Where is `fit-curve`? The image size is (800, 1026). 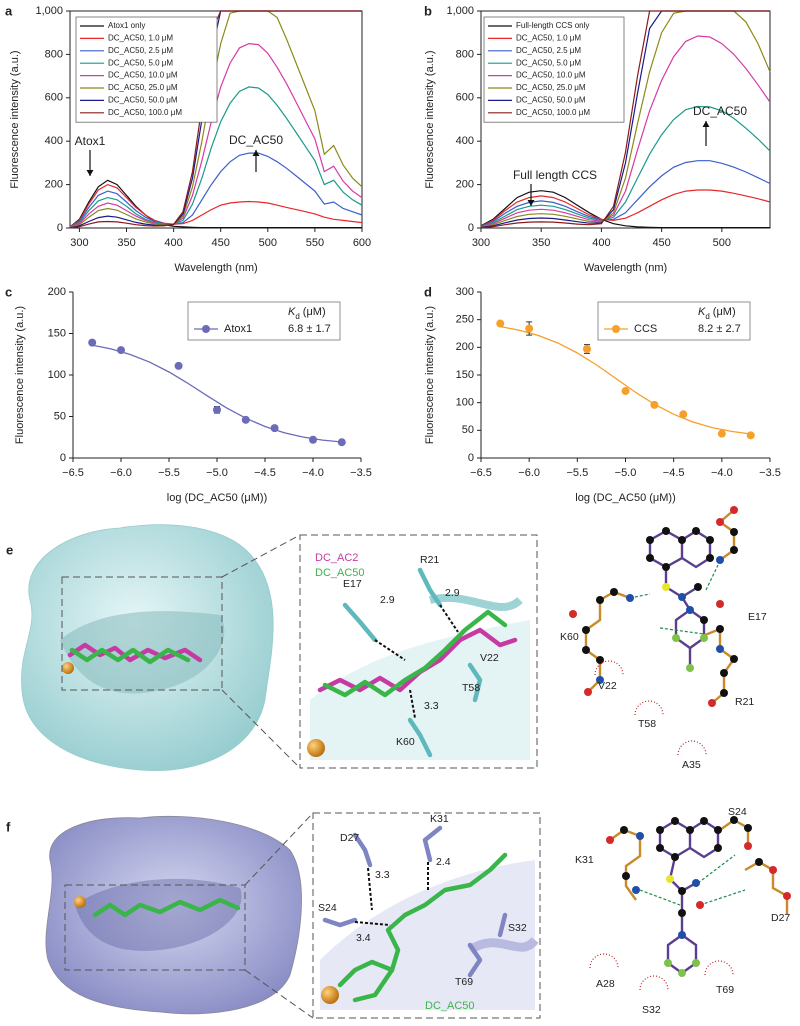
fit-curve is located at coordinates (217, 393).